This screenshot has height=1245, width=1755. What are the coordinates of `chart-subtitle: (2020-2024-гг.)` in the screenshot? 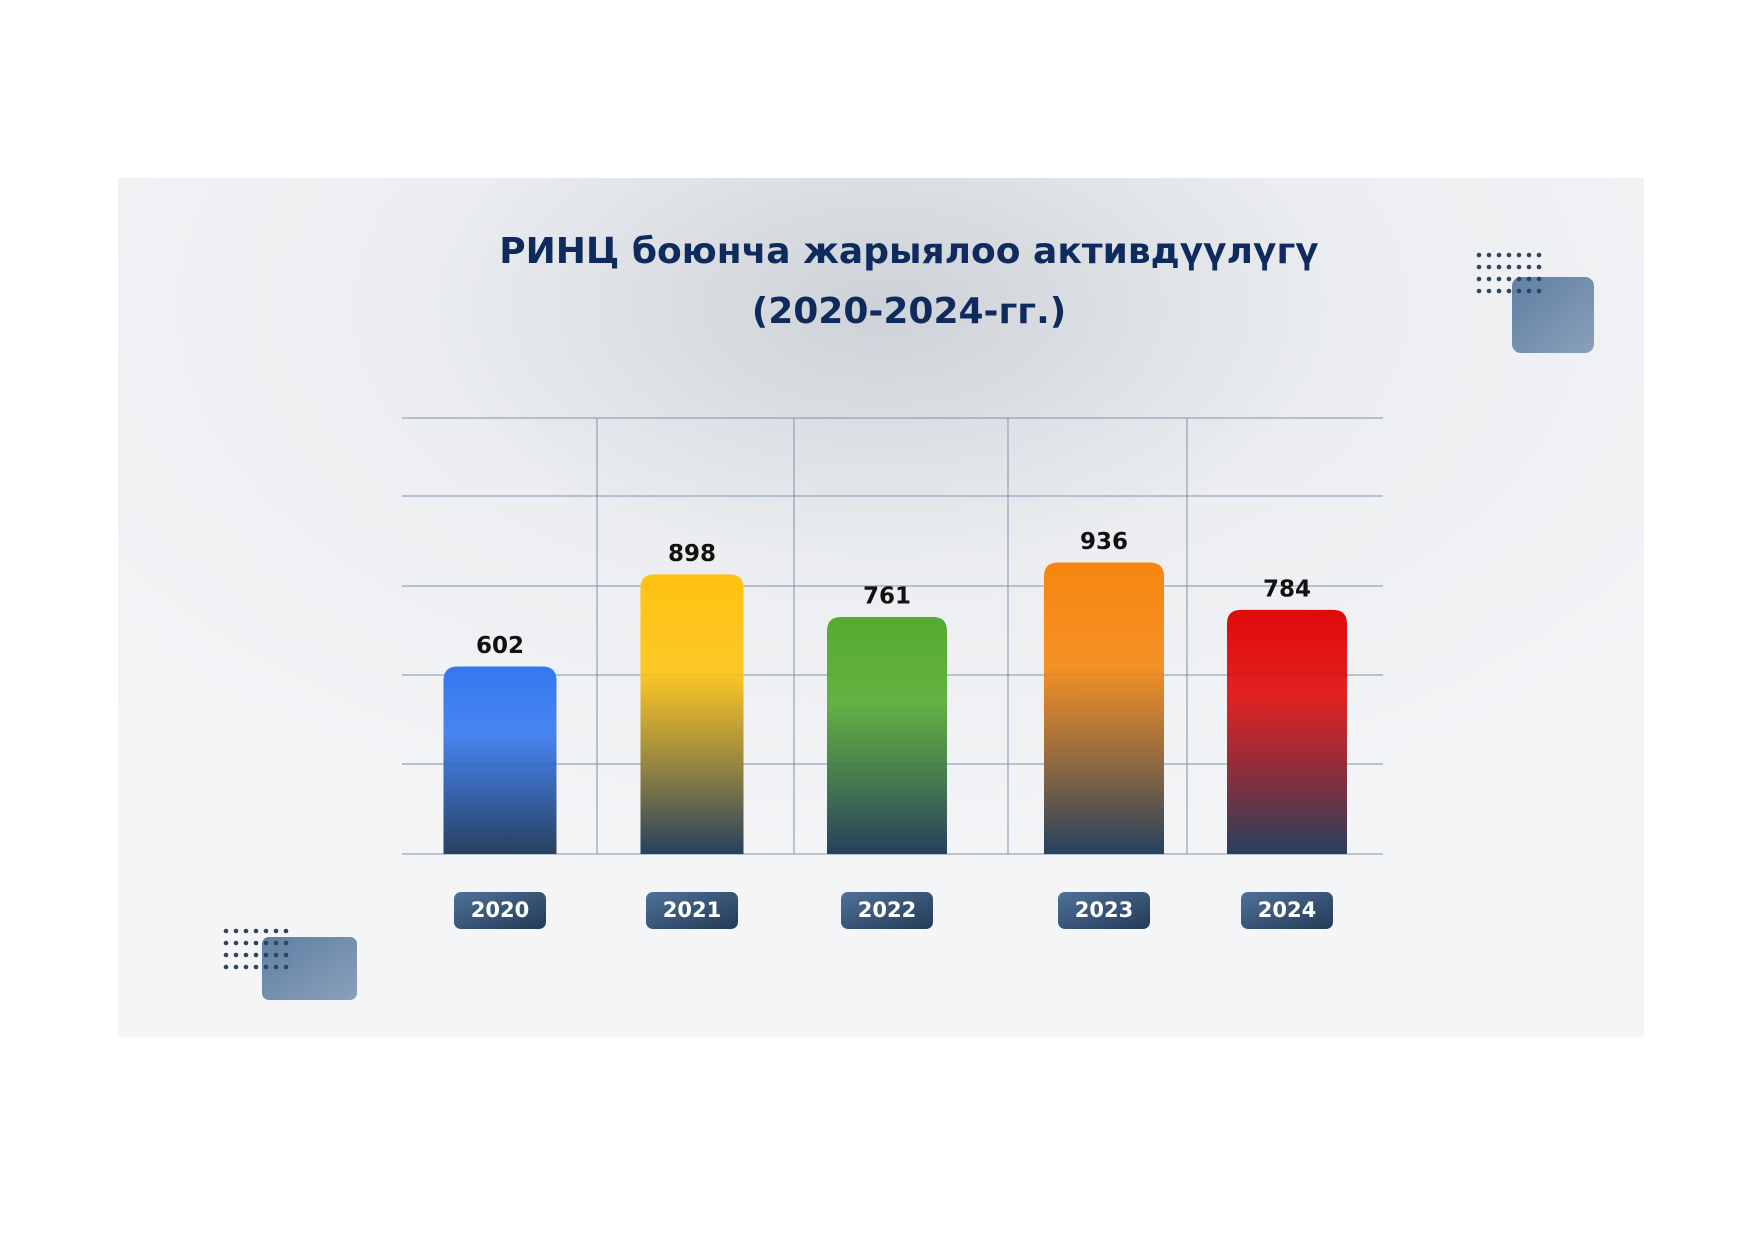 It's located at (909, 311).